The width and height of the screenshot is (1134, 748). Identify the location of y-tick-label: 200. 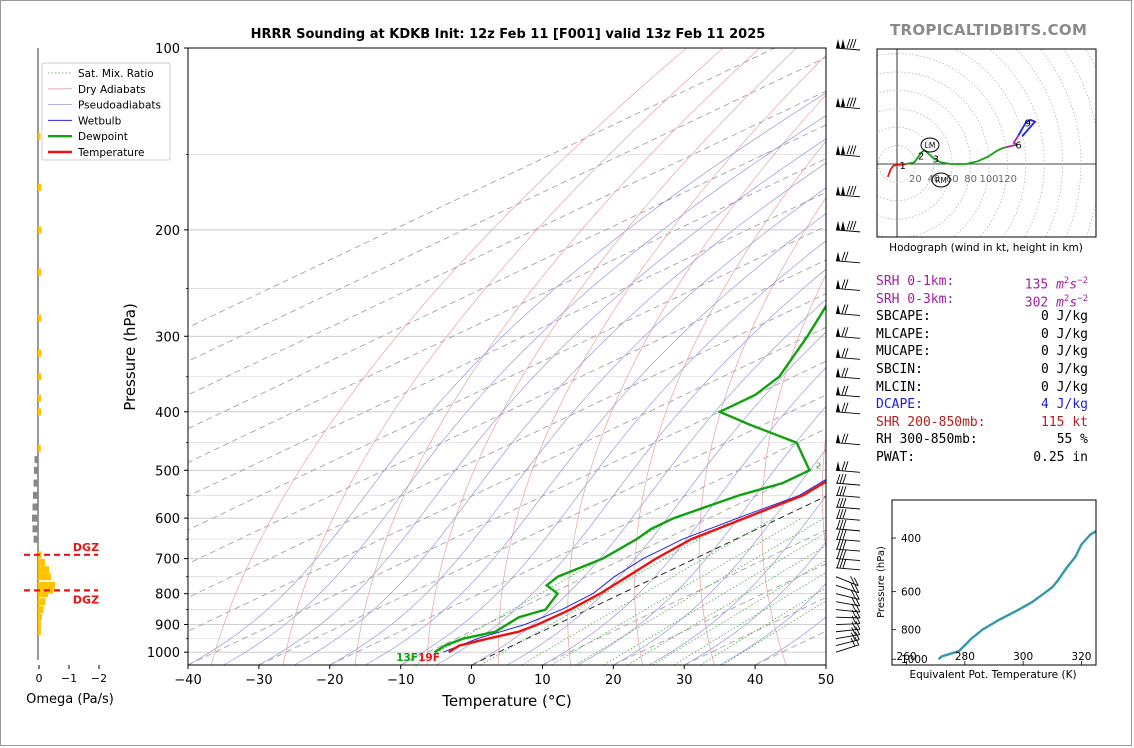
(167, 231).